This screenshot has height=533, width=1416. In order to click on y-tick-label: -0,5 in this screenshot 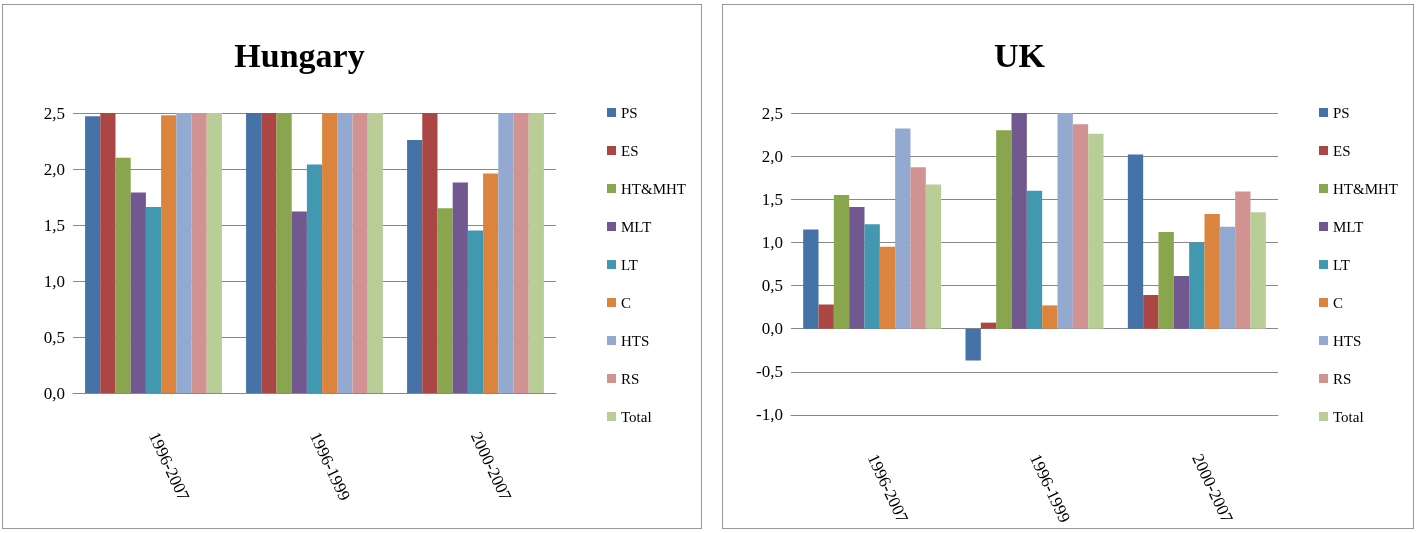, I will do `click(769, 372)`.